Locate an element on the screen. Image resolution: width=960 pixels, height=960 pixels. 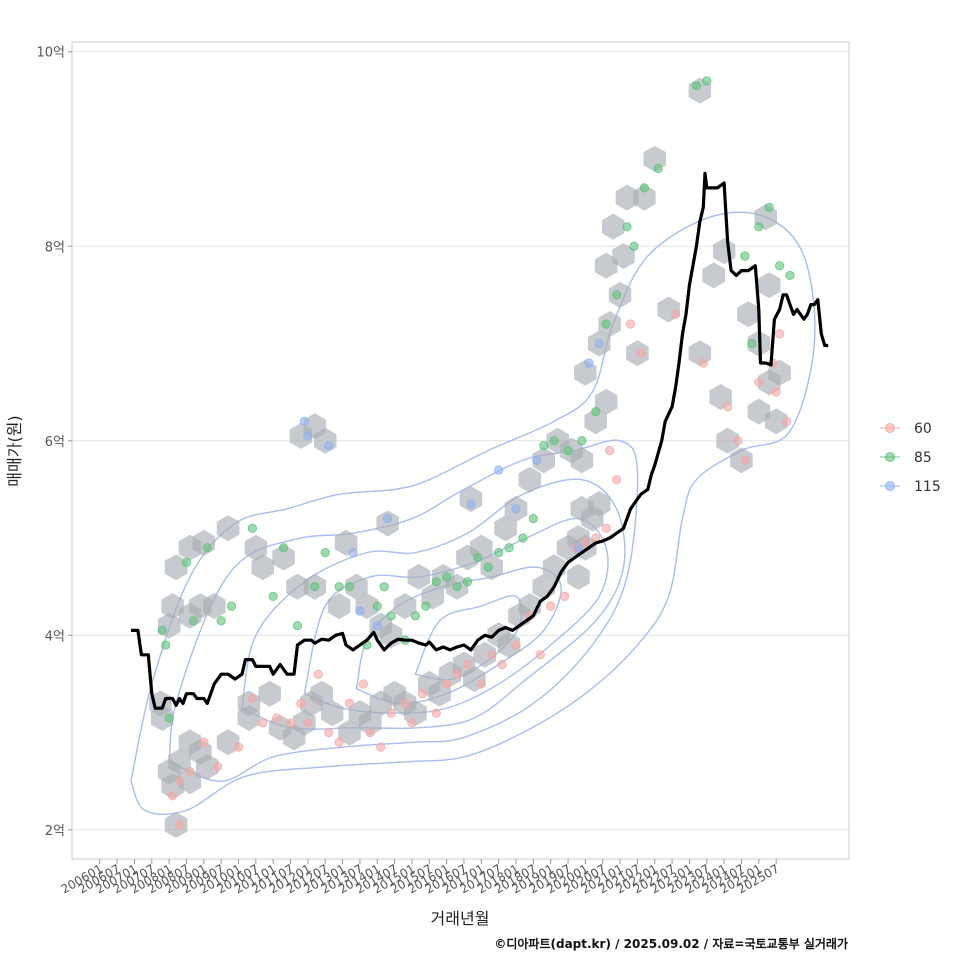
y-axis-title: 매매가(원) is located at coordinates (14, 450).